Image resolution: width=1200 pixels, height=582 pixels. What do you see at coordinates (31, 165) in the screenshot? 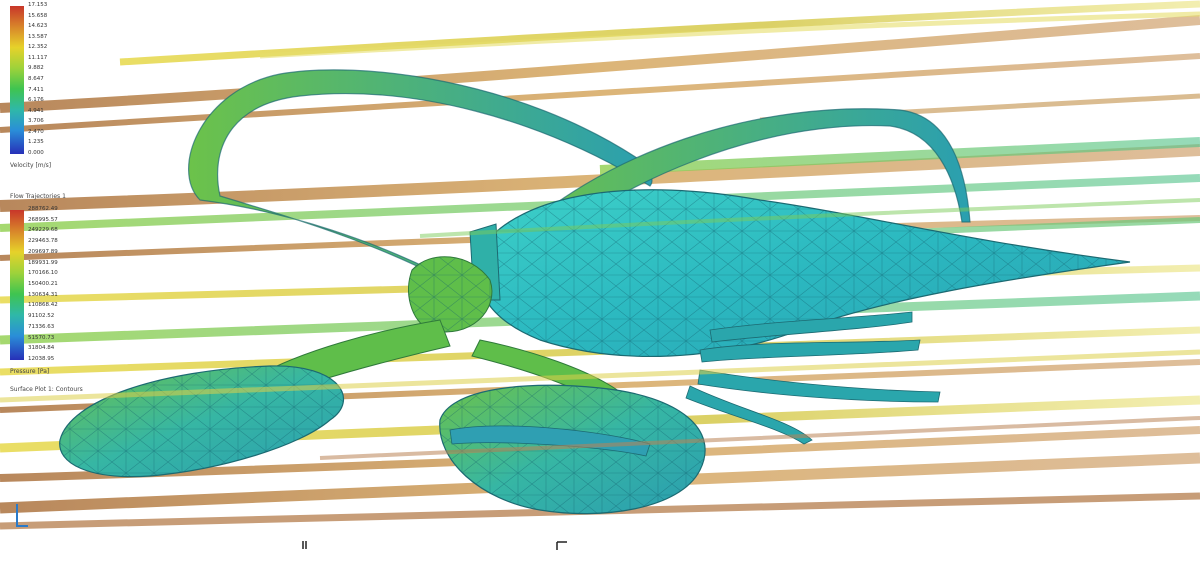
I see `velocity-legend-label: Velocity [m/s]` at bounding box center [31, 165].